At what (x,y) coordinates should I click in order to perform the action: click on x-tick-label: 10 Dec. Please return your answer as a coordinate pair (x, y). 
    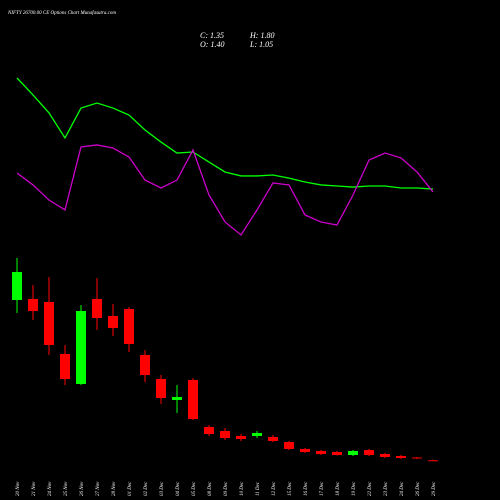
    Looking at the image, I should click on (242, 488).